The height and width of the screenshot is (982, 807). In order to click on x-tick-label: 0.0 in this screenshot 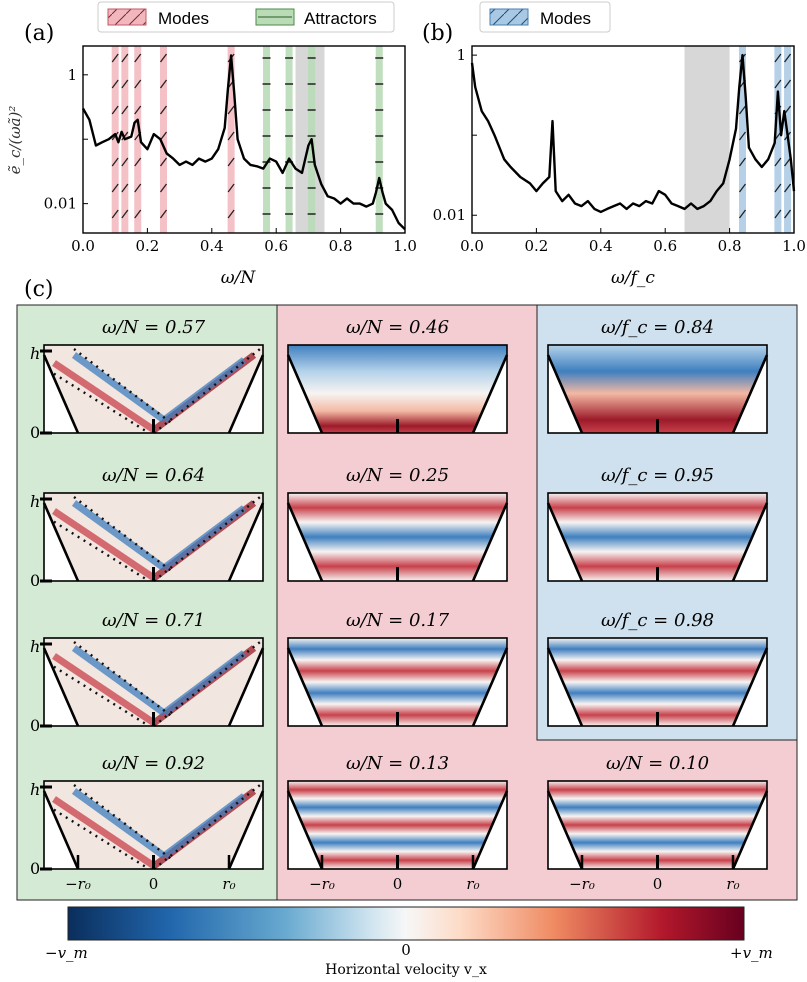, I will do `click(83, 246)`.